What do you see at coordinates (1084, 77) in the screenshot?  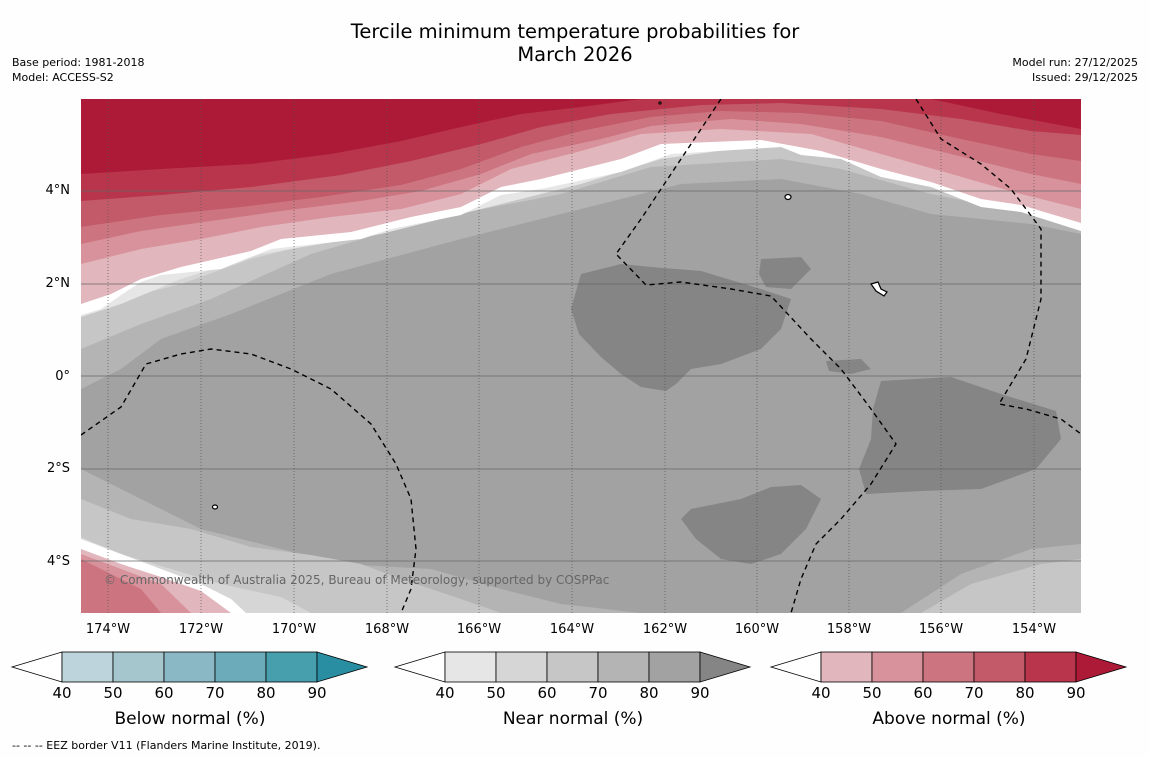 I see `issued-date: Issued: 29/12/2025` at bounding box center [1084, 77].